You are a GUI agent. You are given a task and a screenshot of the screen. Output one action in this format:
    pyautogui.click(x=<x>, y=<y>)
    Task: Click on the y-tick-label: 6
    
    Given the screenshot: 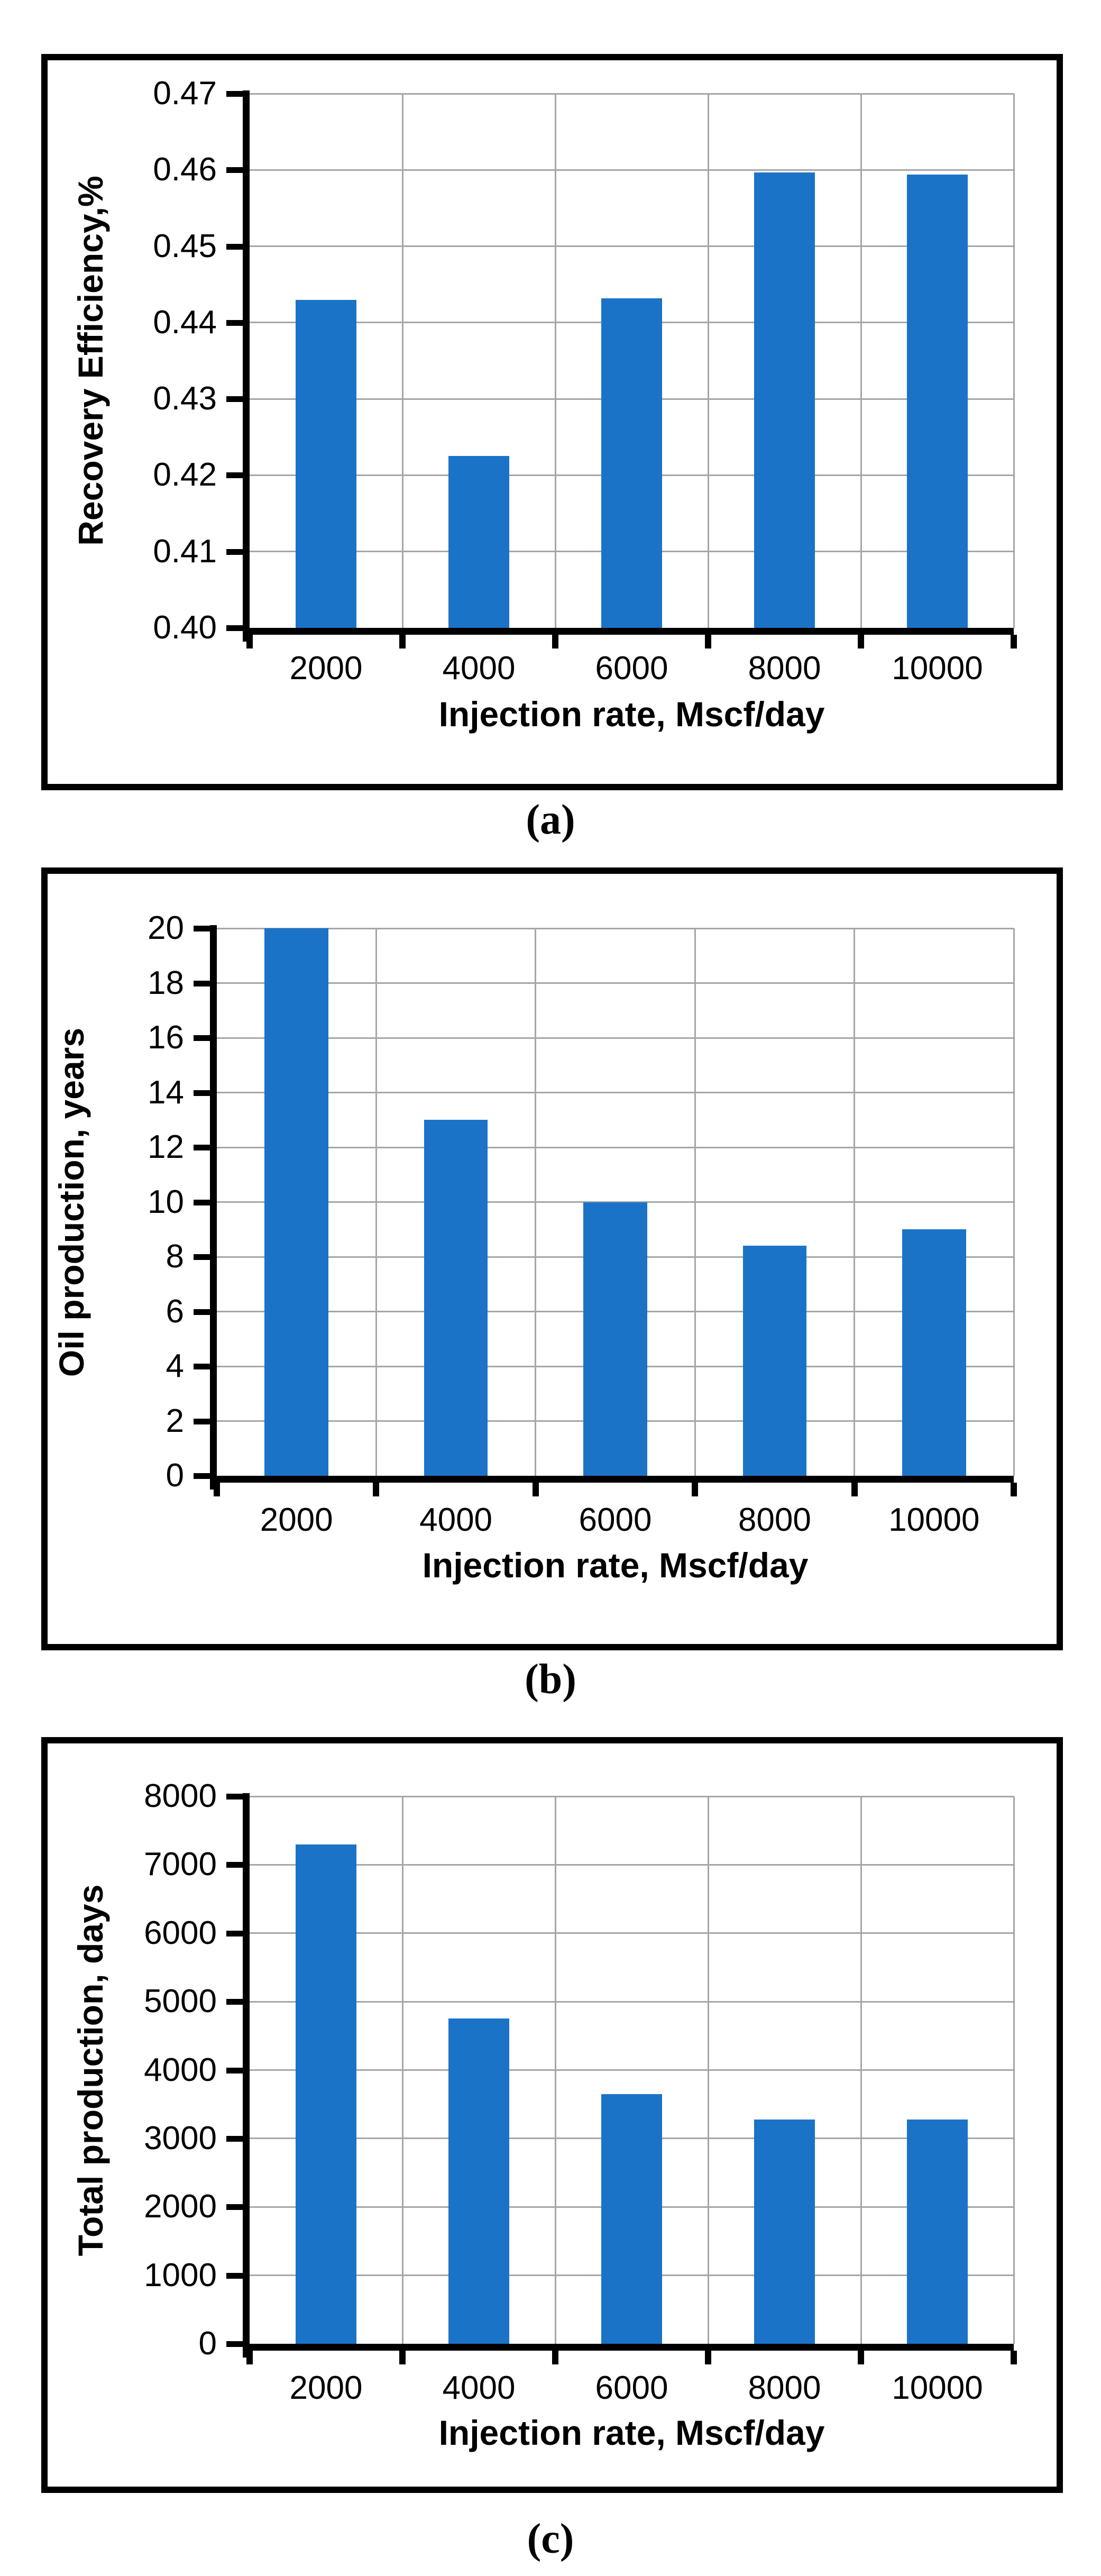 What is the action you would take?
    pyautogui.click(x=175, y=1311)
    